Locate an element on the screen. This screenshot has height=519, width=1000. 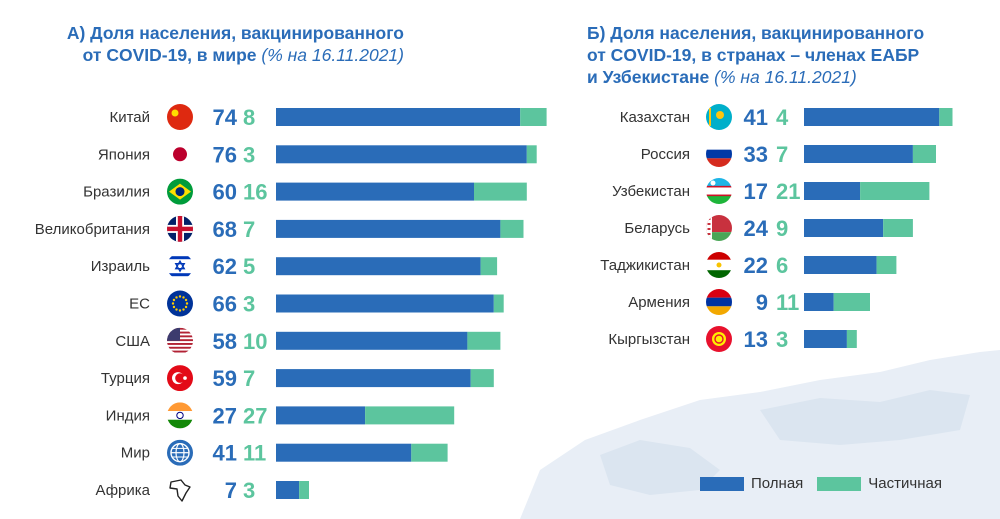
full-value-label: 24 is located at coordinates (756, 228).